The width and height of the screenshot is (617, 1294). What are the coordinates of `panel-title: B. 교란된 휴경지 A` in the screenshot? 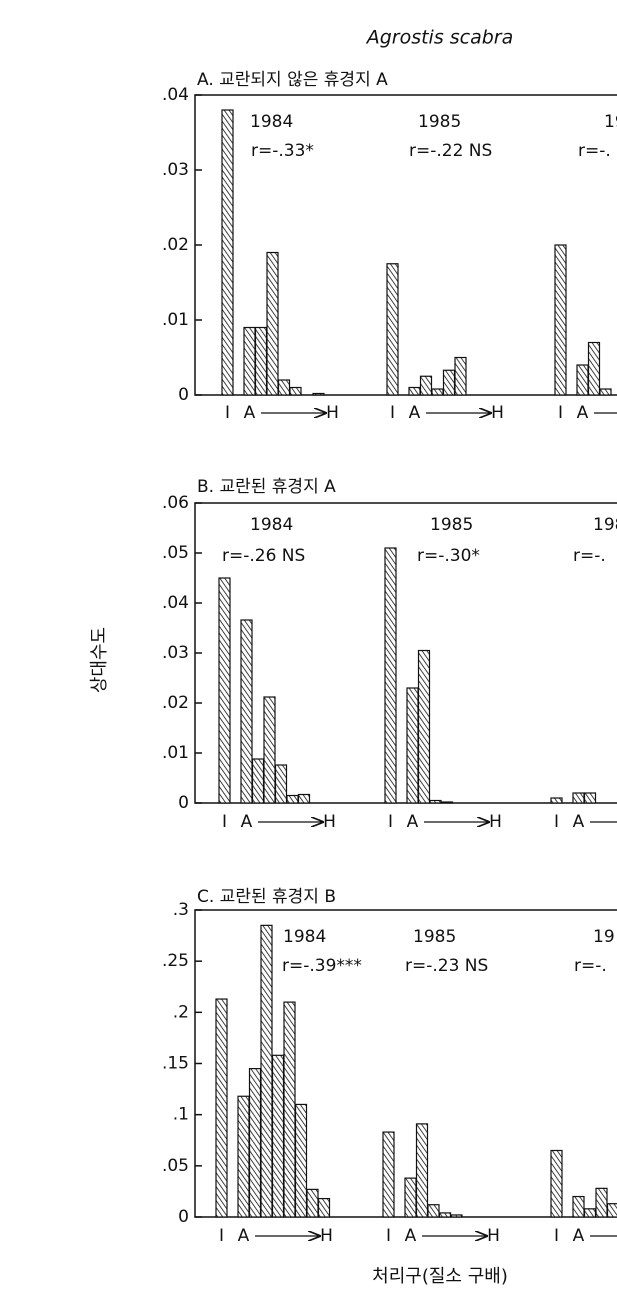 It's located at (266, 487).